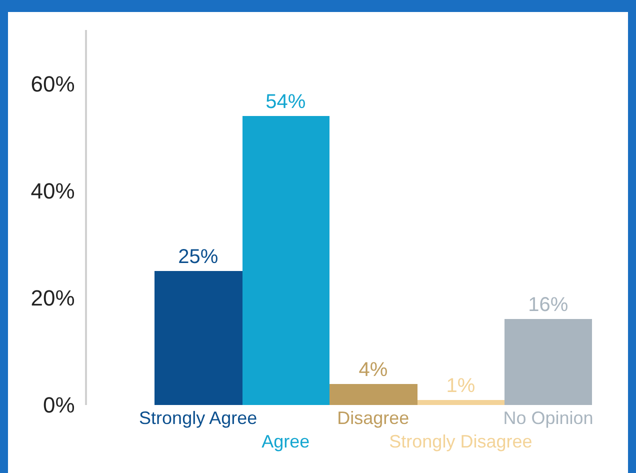 The width and height of the screenshot is (636, 473). I want to click on y-tick-label: 60%, so click(52, 83).